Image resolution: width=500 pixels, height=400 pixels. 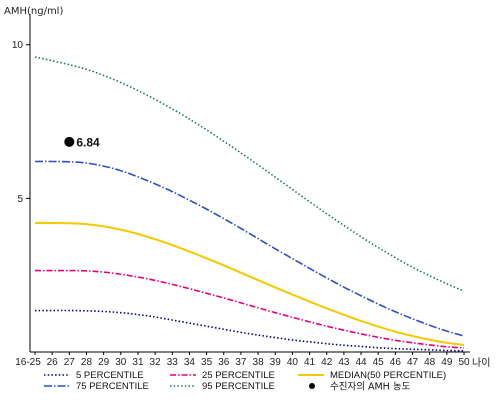 I want to click on x-tick-label: 26, so click(x=53, y=362).